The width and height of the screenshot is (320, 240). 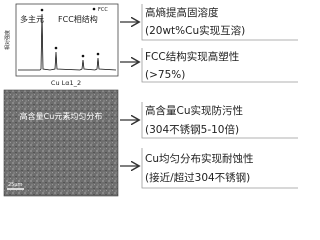 What do you see at coordinates (192, 56) in the screenshot?
I see `item-title: FCC结构实现高塑性` at bounding box center [192, 56].